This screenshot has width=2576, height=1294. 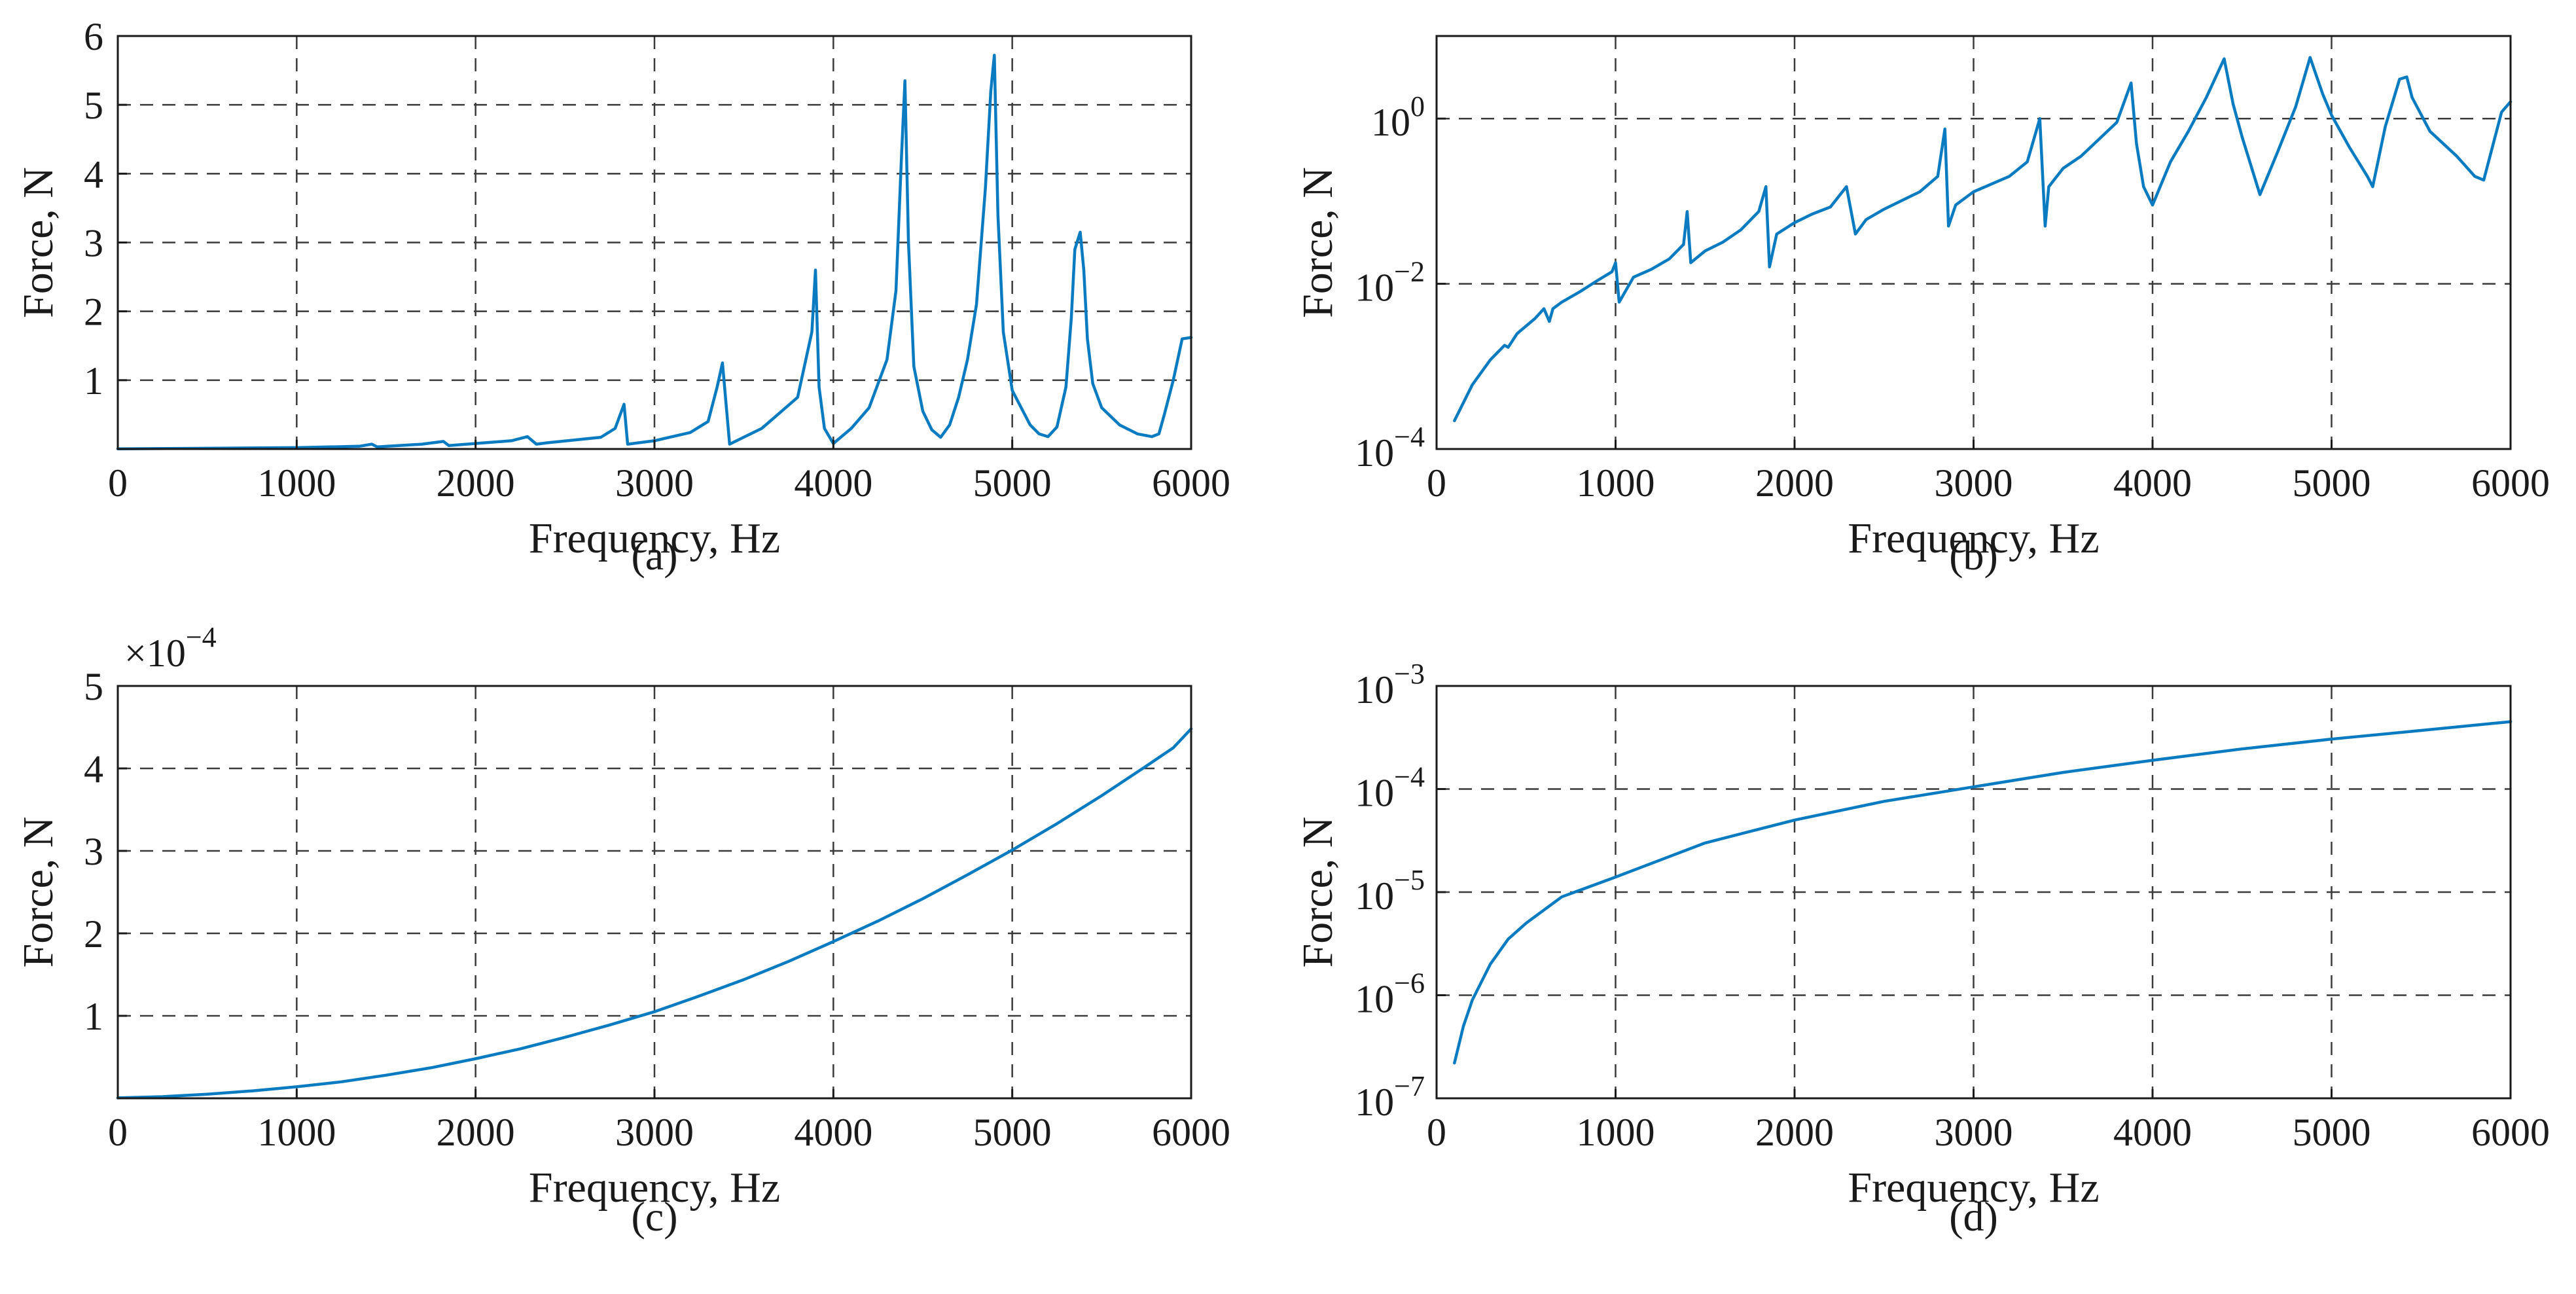 I want to click on y-tick-label: 10⁻³, so click(x=1390, y=684).